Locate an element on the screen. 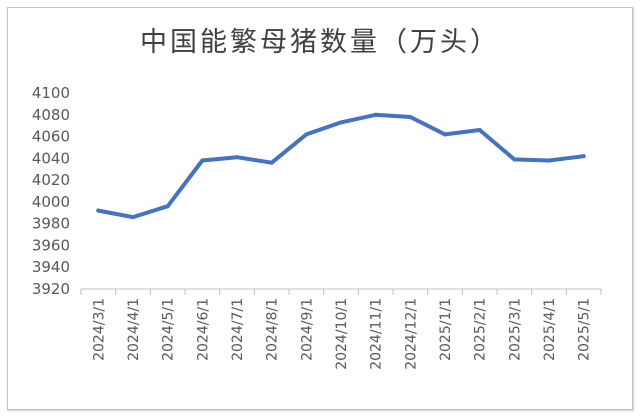  chart-title: 中国能繁母猪数量（万头） is located at coordinates (320, 42).